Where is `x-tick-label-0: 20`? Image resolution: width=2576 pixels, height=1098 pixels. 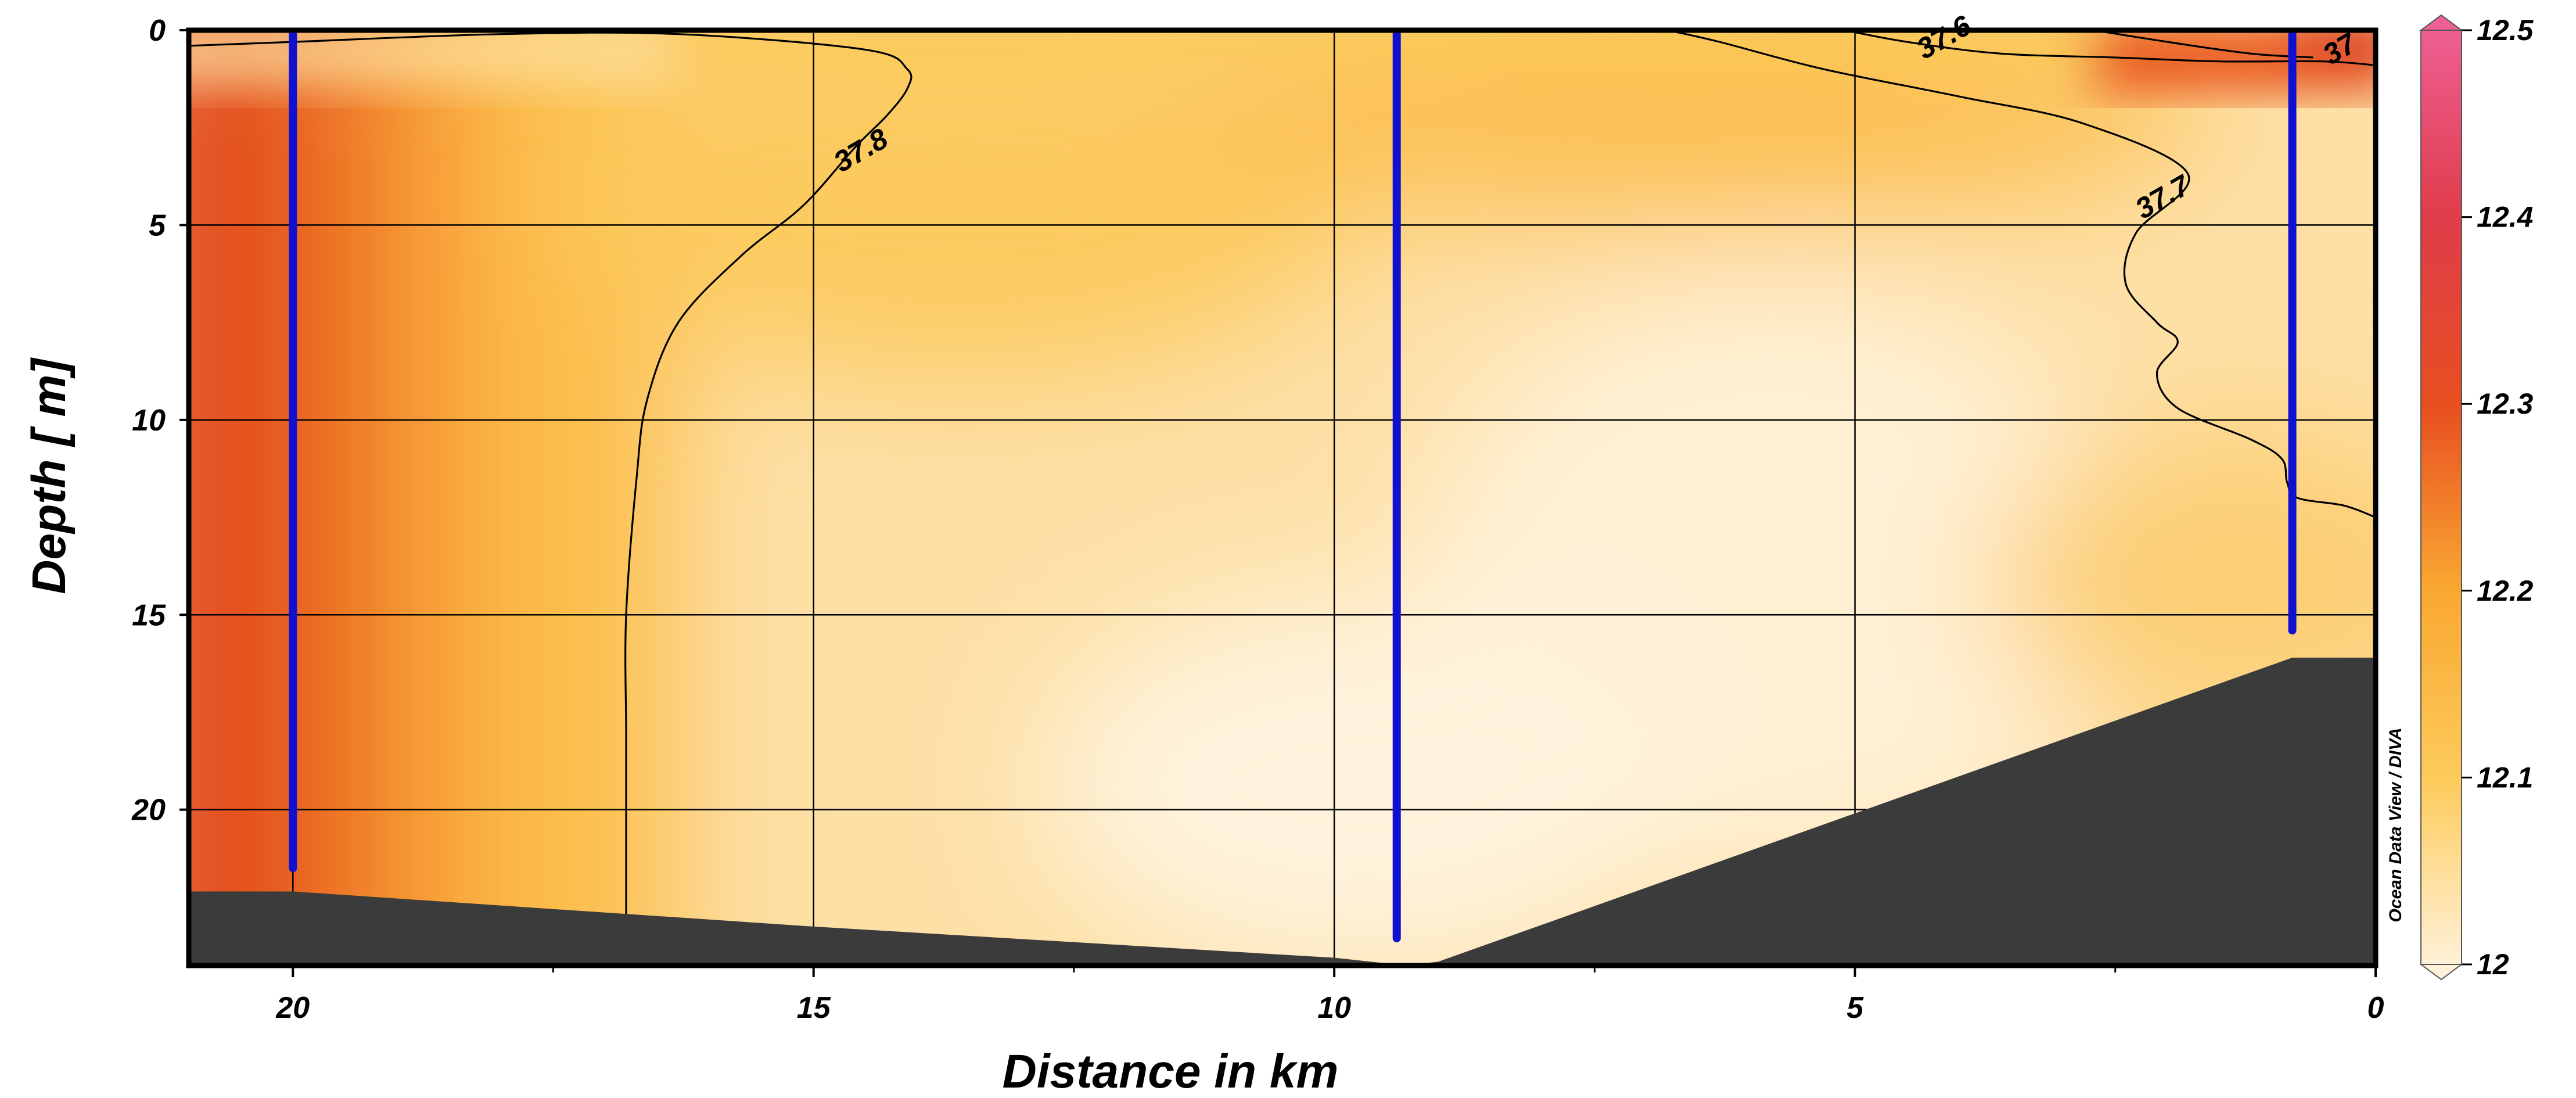
x-tick-label-0: 20 is located at coordinates (292, 1008).